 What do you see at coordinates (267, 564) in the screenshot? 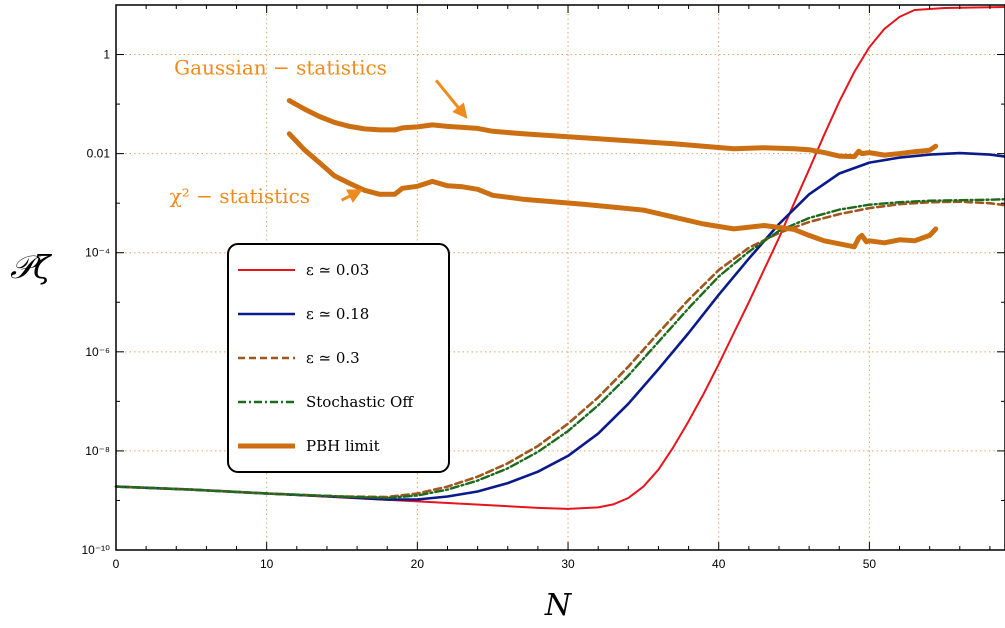
I see `x-tick-label: 10` at bounding box center [267, 564].